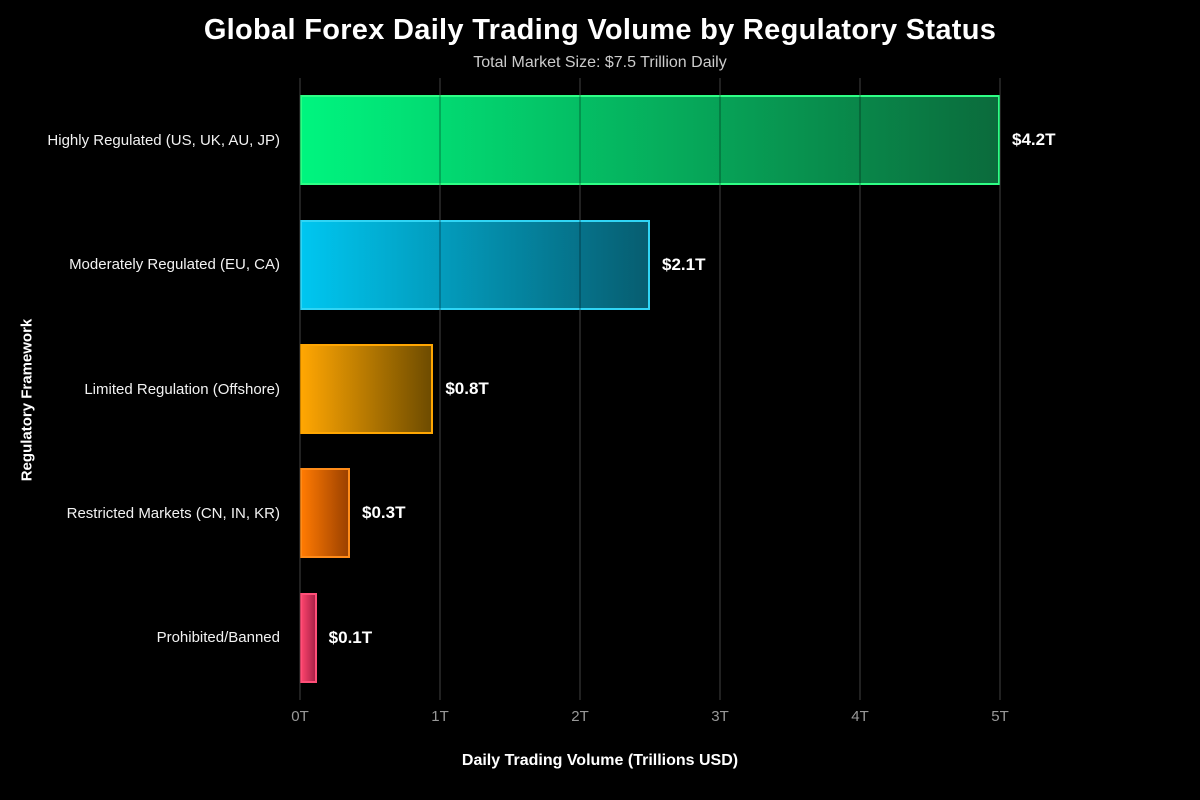 Image resolution: width=1200 pixels, height=800 pixels. What do you see at coordinates (218, 638) in the screenshot?
I see `category-label: Prohibited/Banned` at bounding box center [218, 638].